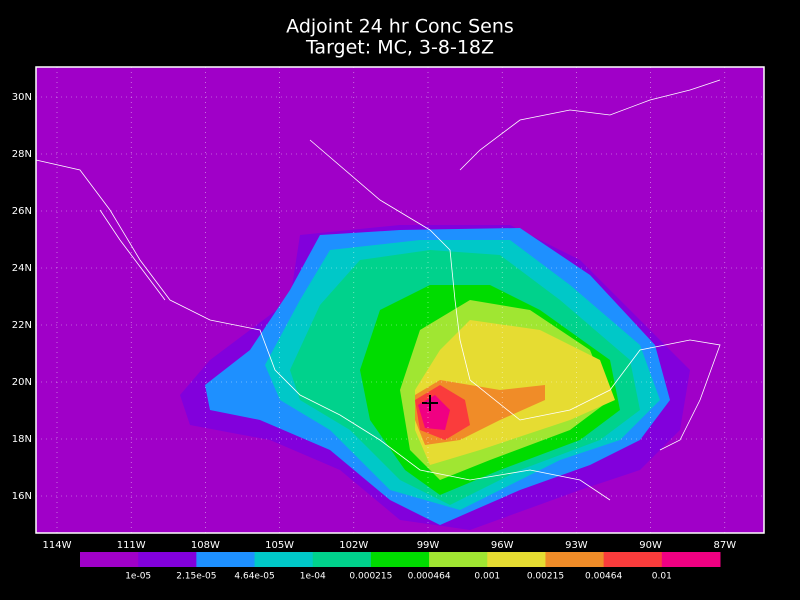  Describe the element at coordinates (205, 545) in the screenshot. I see `lon-label: 108W` at that location.